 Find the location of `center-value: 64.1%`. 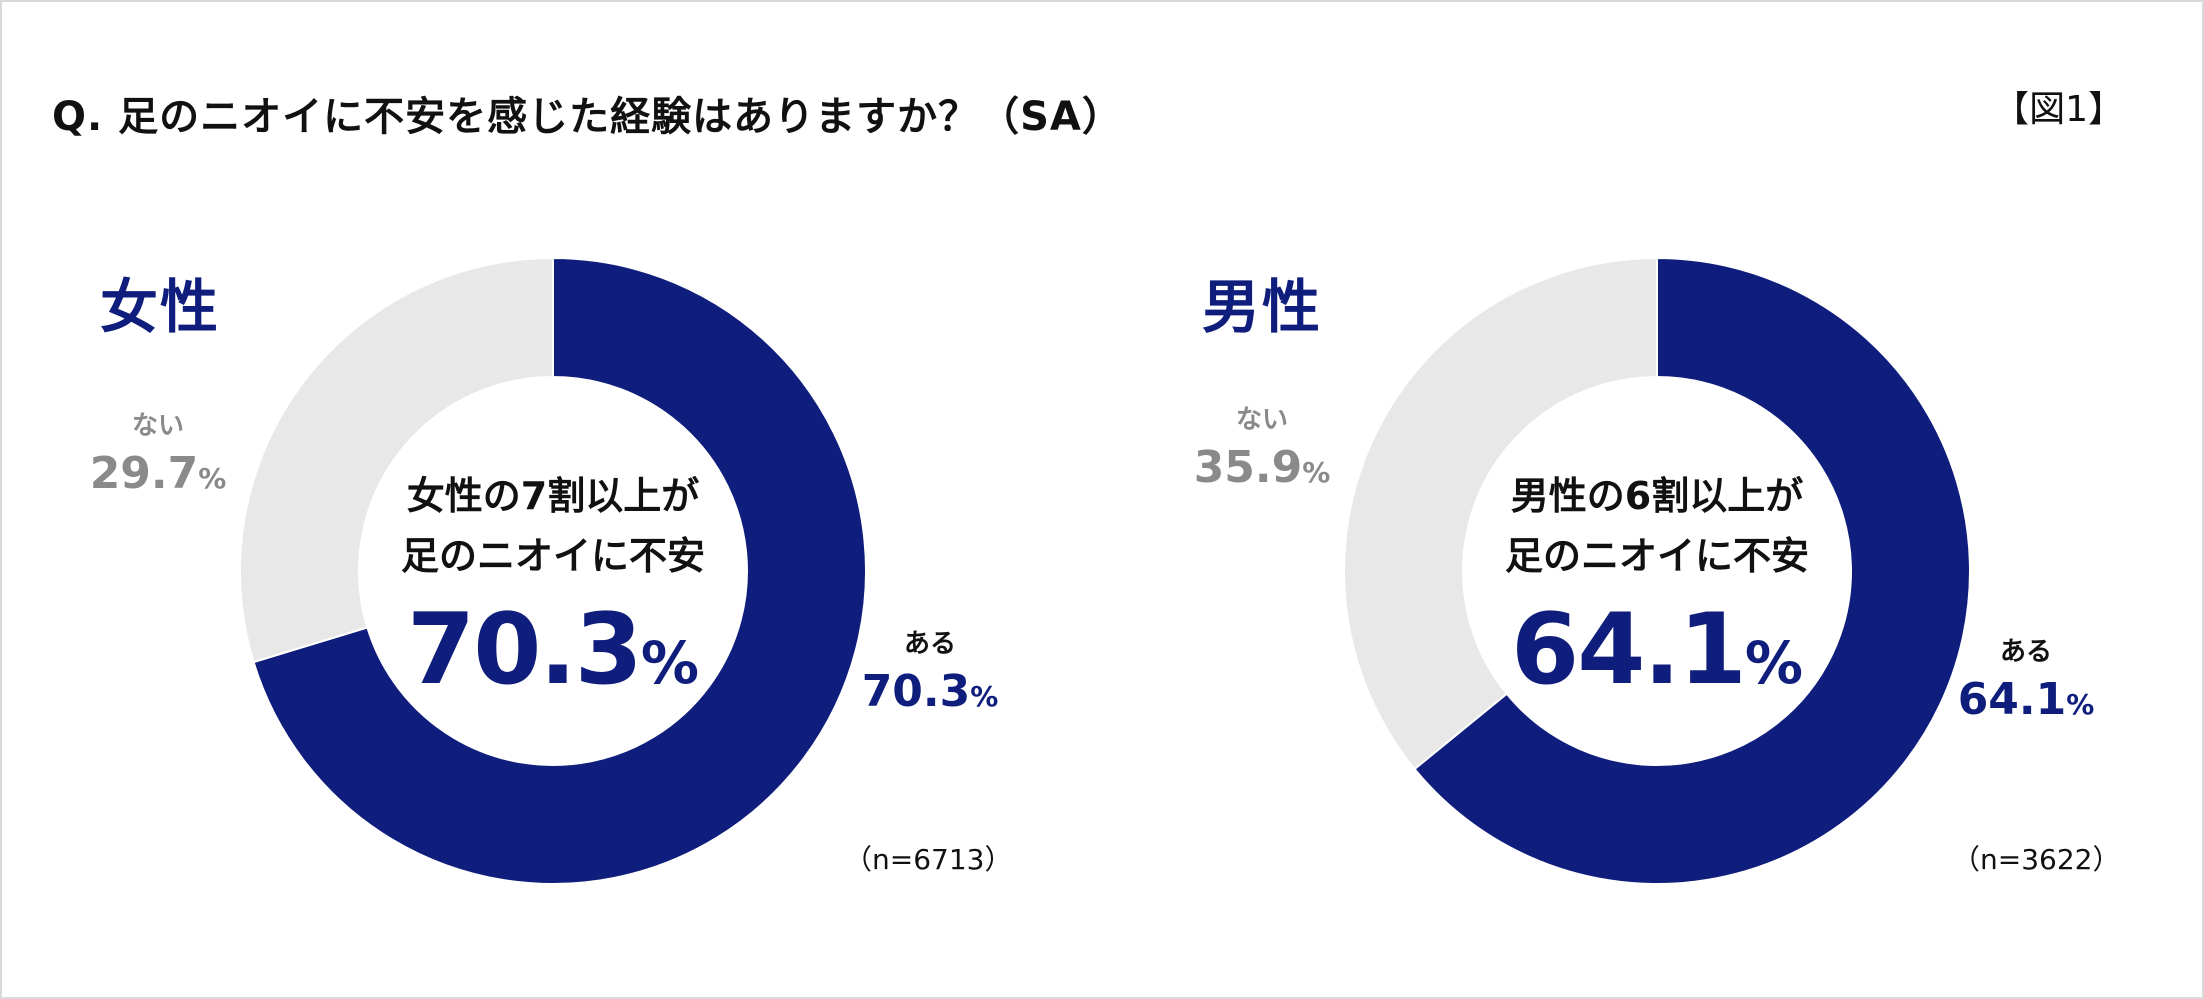

center-value: 64.1% is located at coordinates (1657, 656).